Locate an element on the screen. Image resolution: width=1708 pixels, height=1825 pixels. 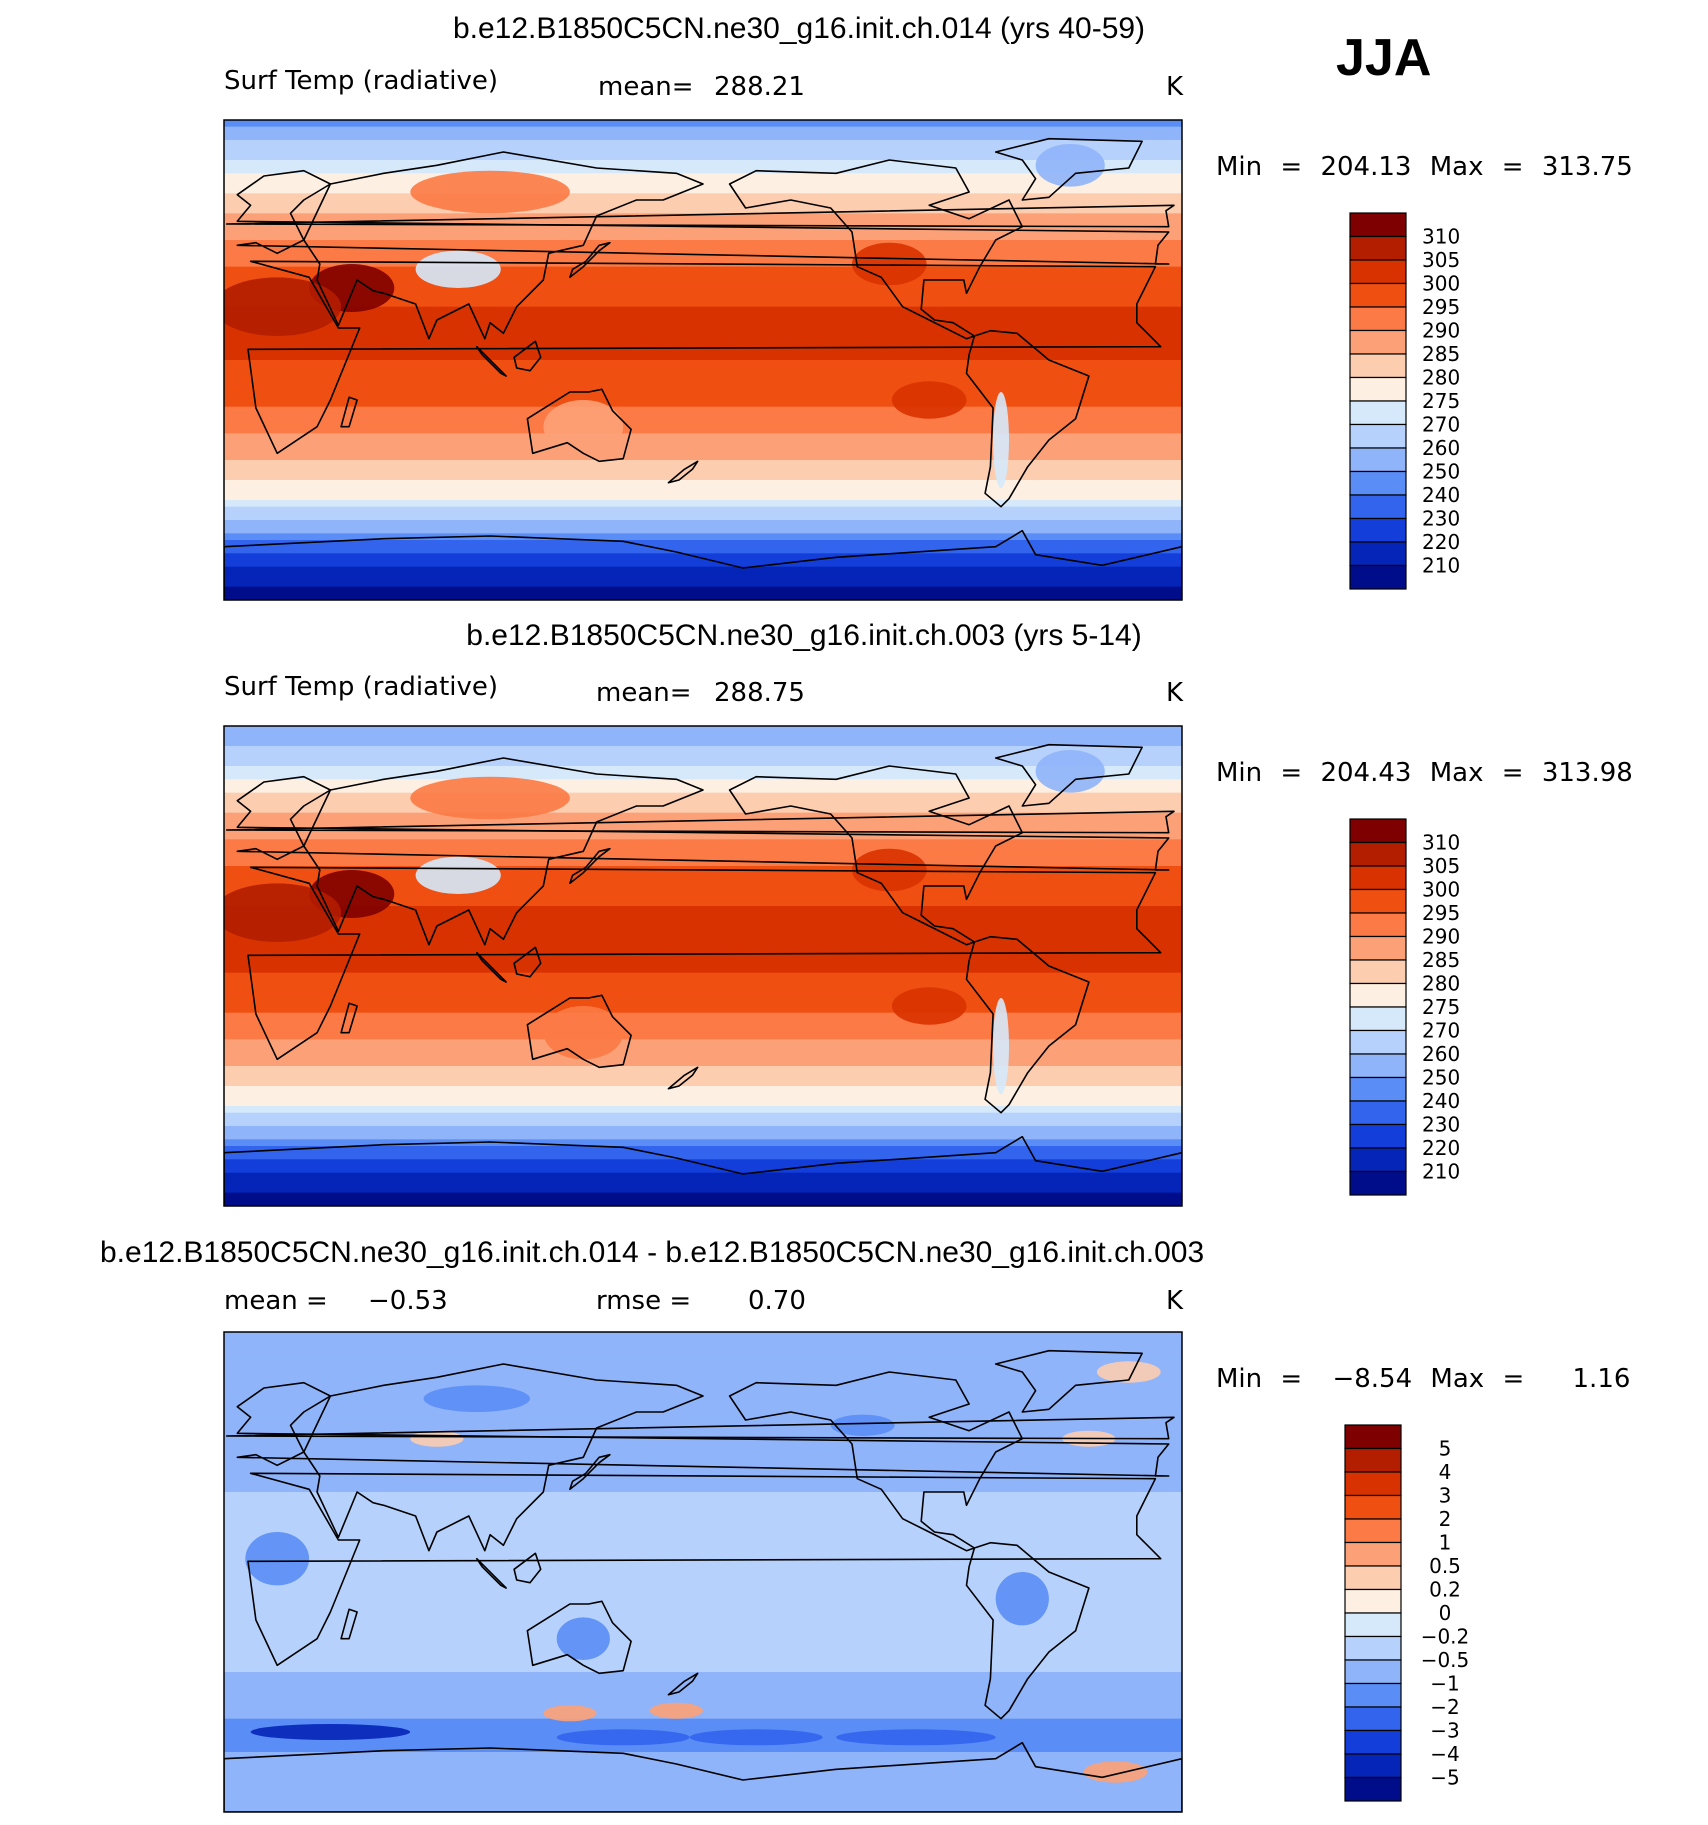
colorbar-tick-label: 210 is located at coordinates (1441, 566).